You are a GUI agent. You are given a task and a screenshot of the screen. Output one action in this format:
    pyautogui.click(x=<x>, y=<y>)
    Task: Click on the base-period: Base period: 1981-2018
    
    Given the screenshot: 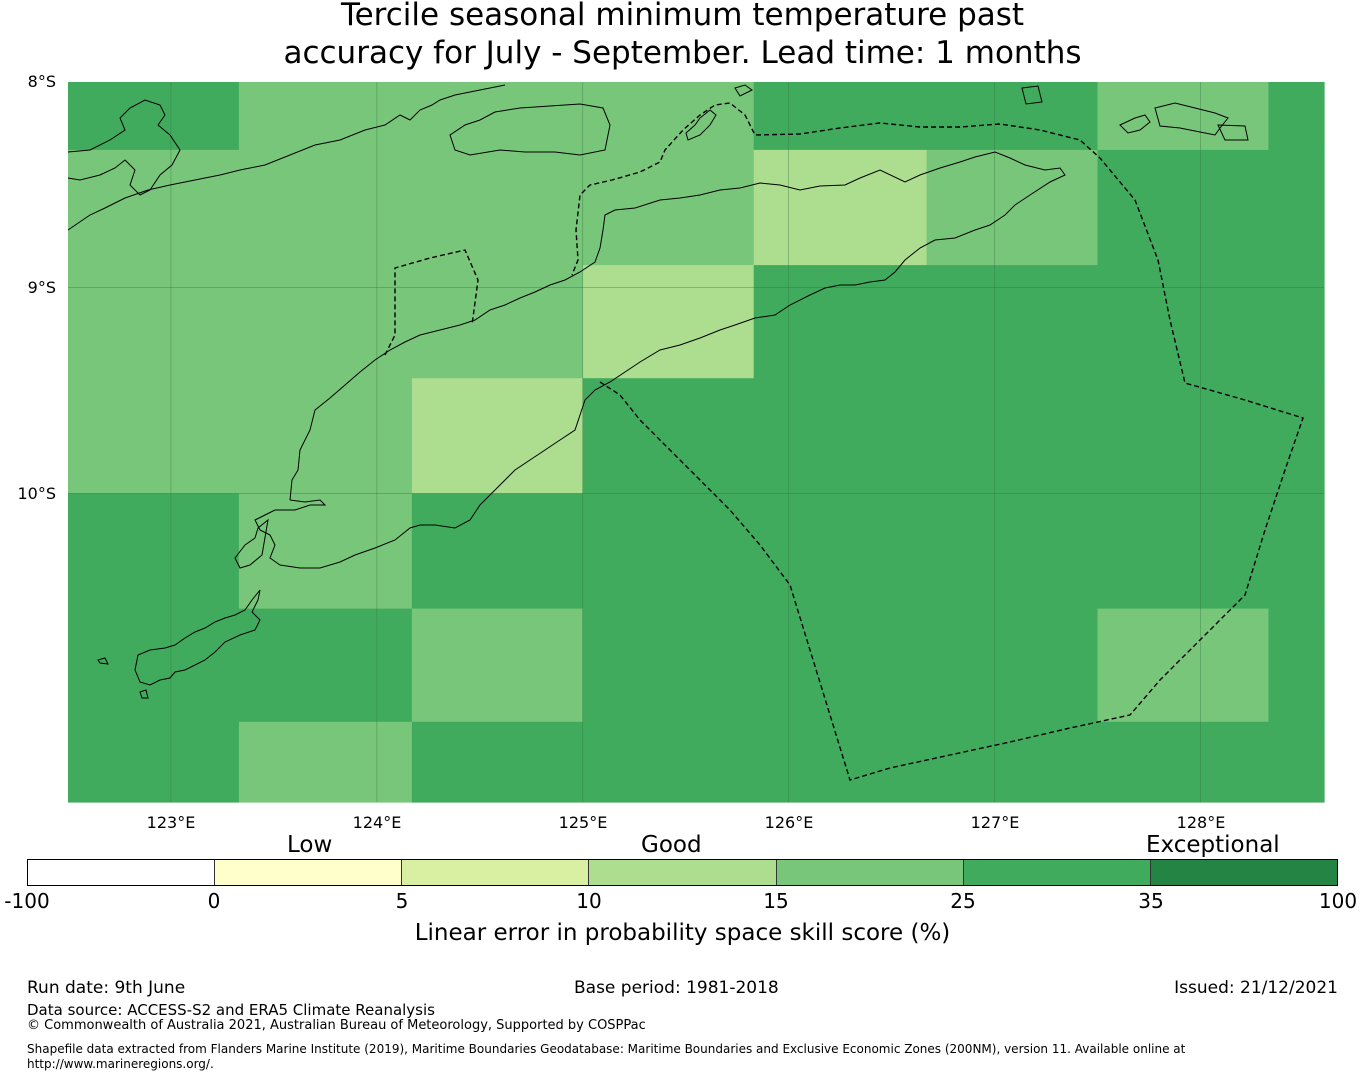 What is the action you would take?
    pyautogui.click(x=676, y=988)
    